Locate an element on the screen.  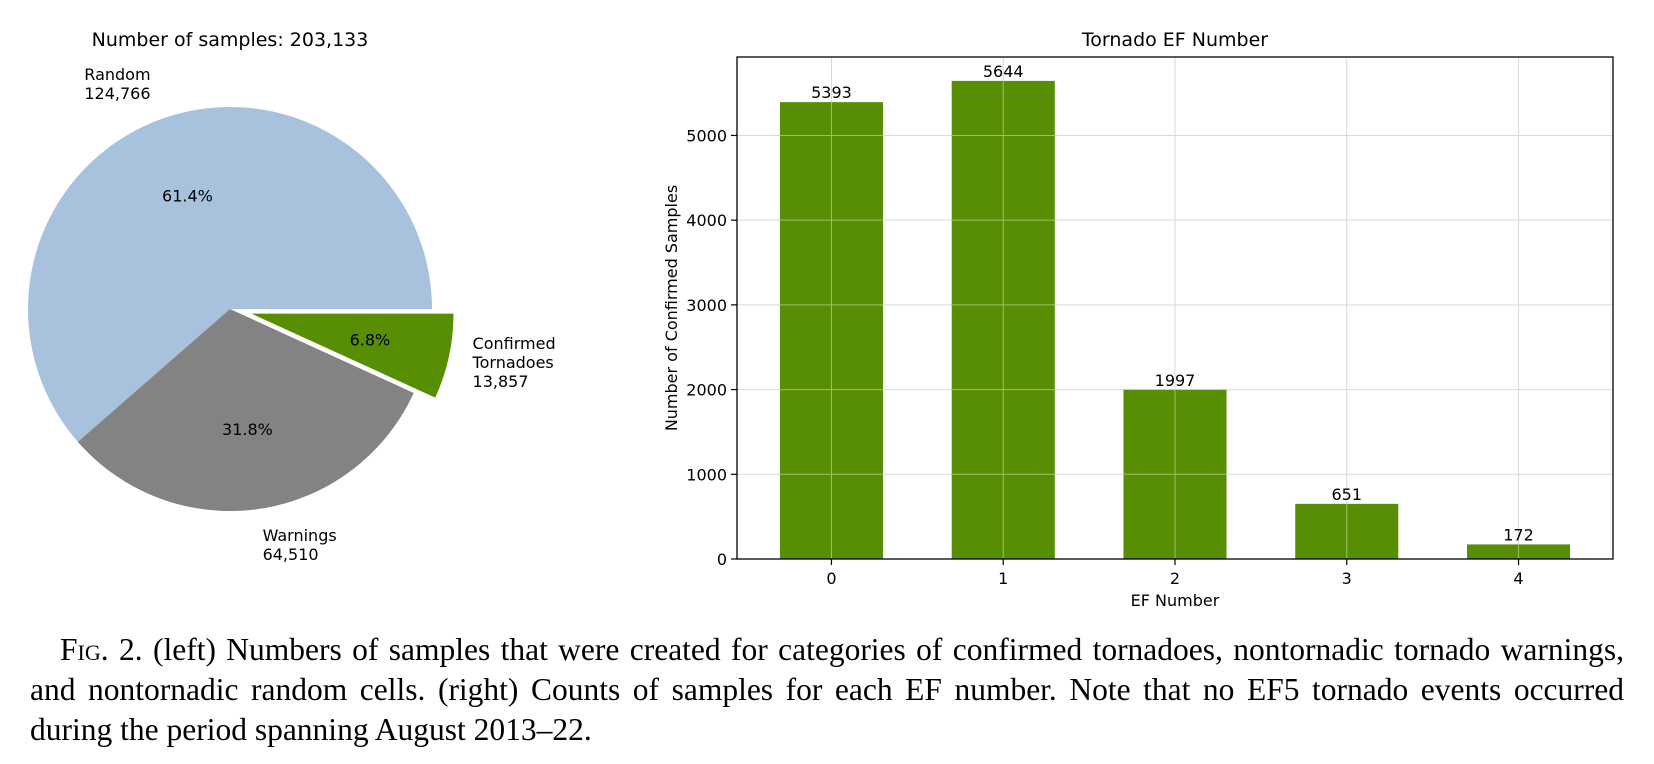
x-tick-label: 0 is located at coordinates (831, 578).